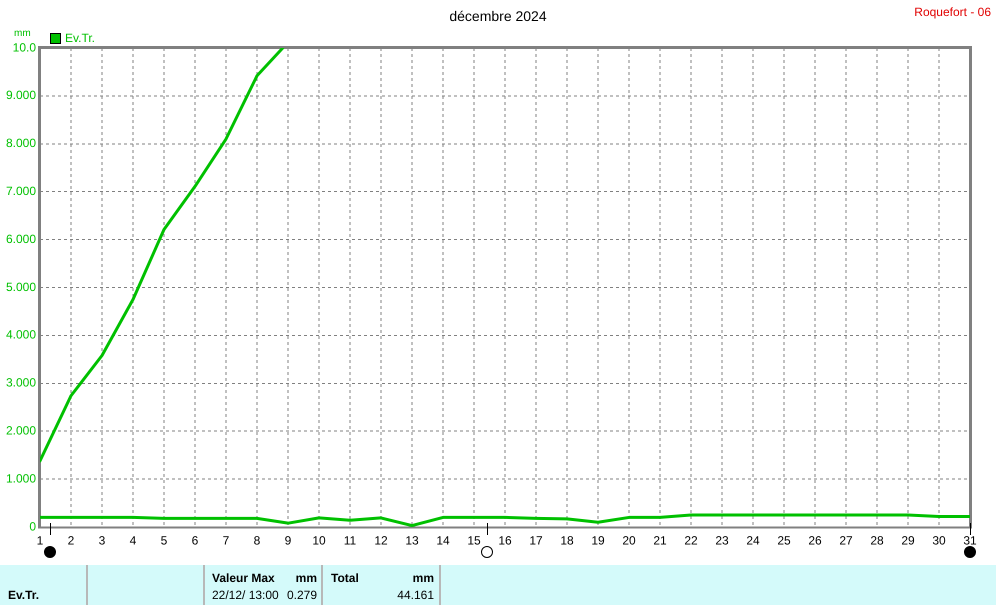 The width and height of the screenshot is (996, 605). Describe the element at coordinates (21, 383) in the screenshot. I see `y-tick-label: 3.000` at that location.